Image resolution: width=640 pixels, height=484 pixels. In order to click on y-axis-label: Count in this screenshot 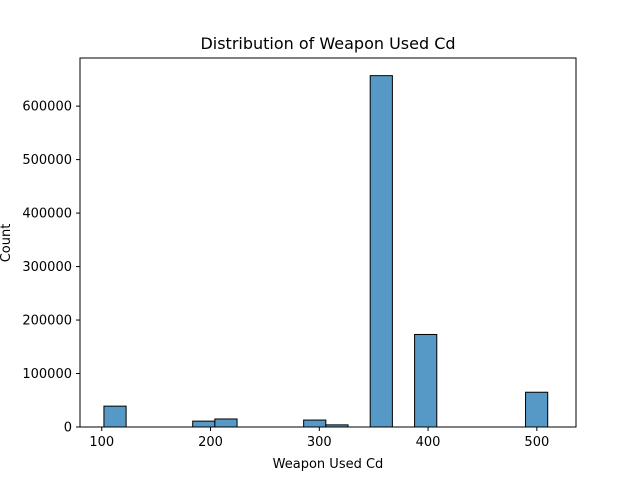, I will do `click(7, 243)`.